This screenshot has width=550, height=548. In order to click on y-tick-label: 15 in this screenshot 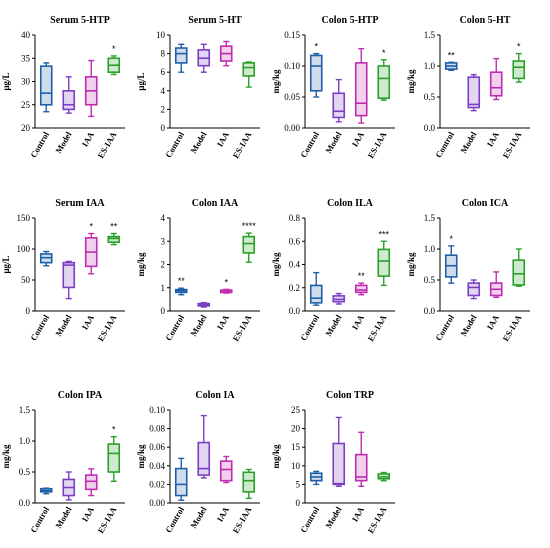, I will do `click(296, 447)`.